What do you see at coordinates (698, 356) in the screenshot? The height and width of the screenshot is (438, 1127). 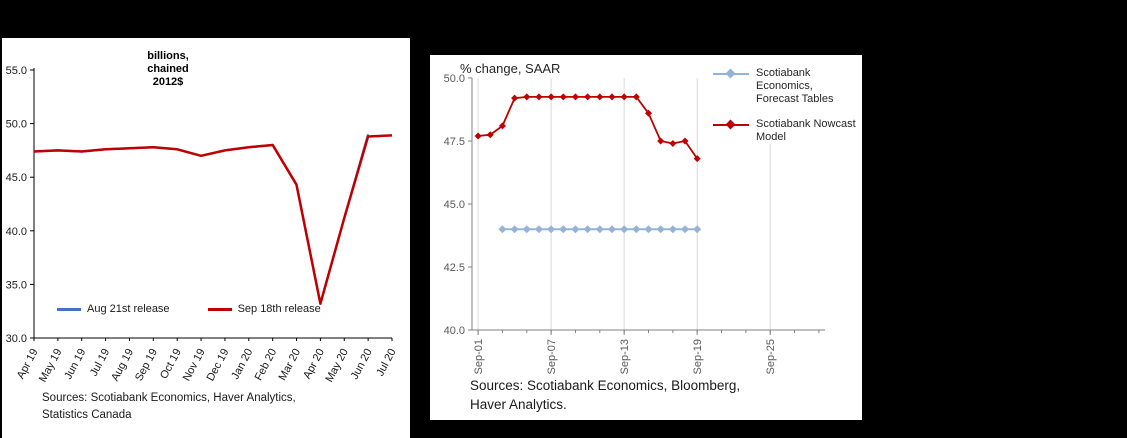 I see `svg-text: Sep-19` at bounding box center [698, 356].